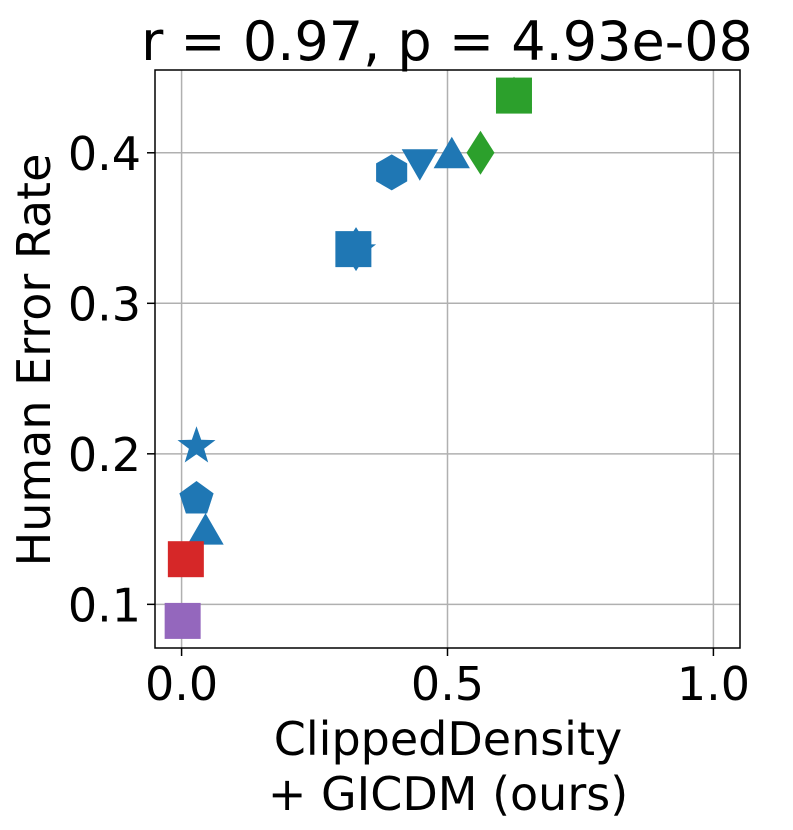 Image resolution: width=793 pixels, height=830 pixels. What do you see at coordinates (419, 165) in the screenshot?
I see `data-point-triangle-down` at bounding box center [419, 165].